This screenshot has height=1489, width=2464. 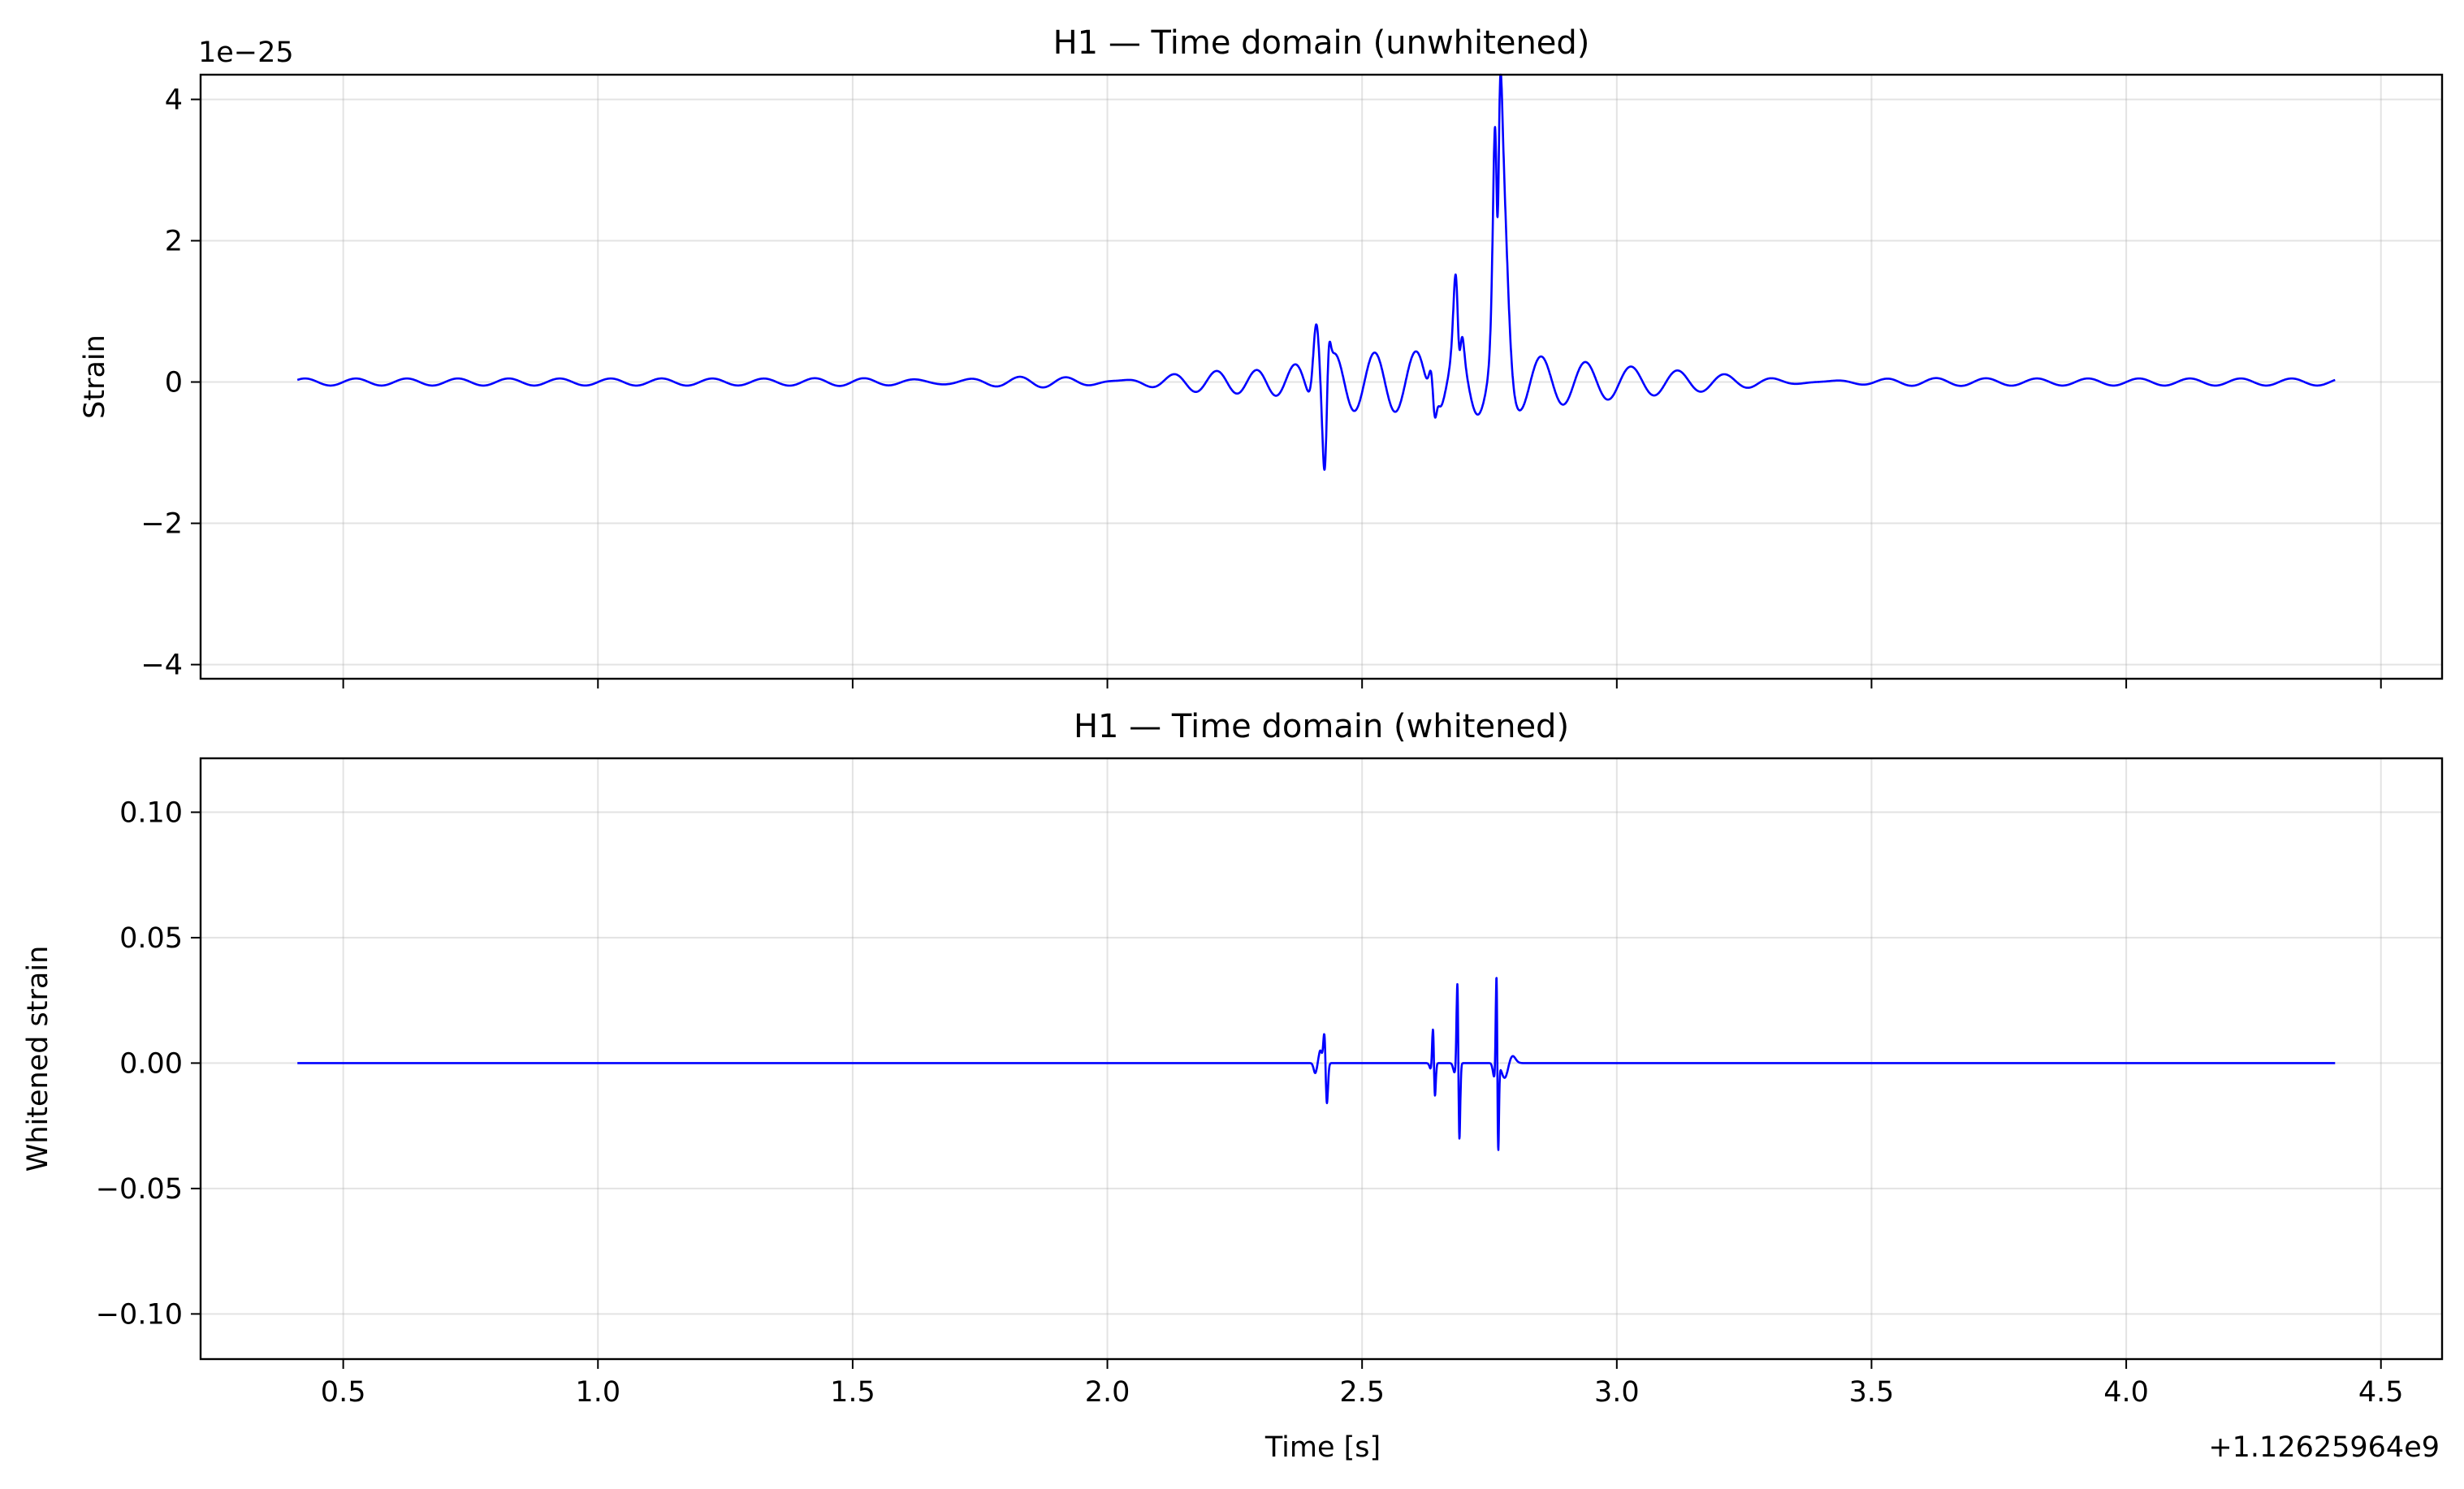 What do you see at coordinates (151, 1063) in the screenshot?
I see `y-tick-label: 0.00` at bounding box center [151, 1063].